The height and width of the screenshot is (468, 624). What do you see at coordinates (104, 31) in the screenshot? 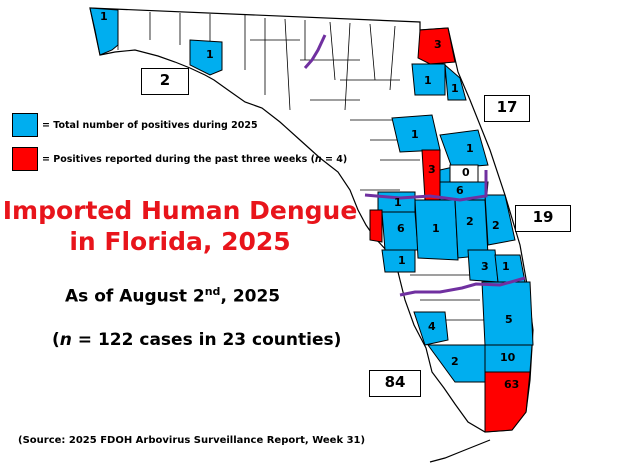
I see `county-escambia` at bounding box center [104, 31].